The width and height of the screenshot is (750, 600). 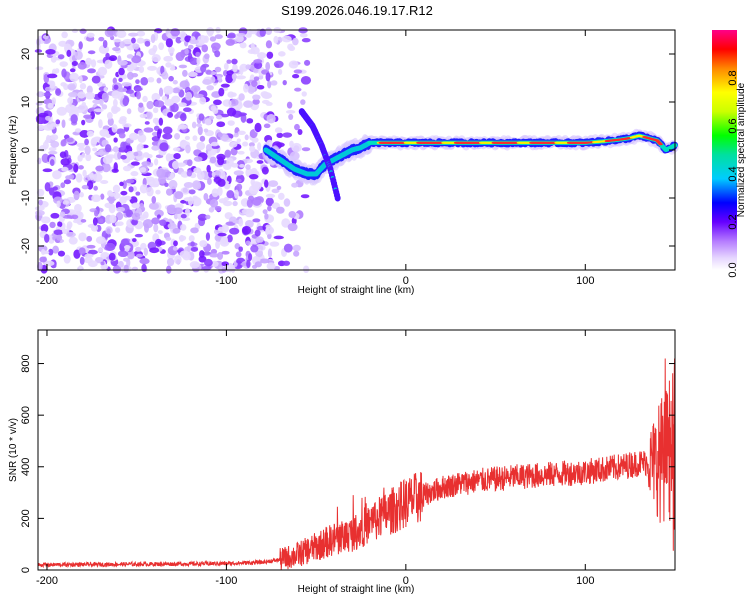 I want to click on colorbar-tick-label: 0.0, so click(x=733, y=269).